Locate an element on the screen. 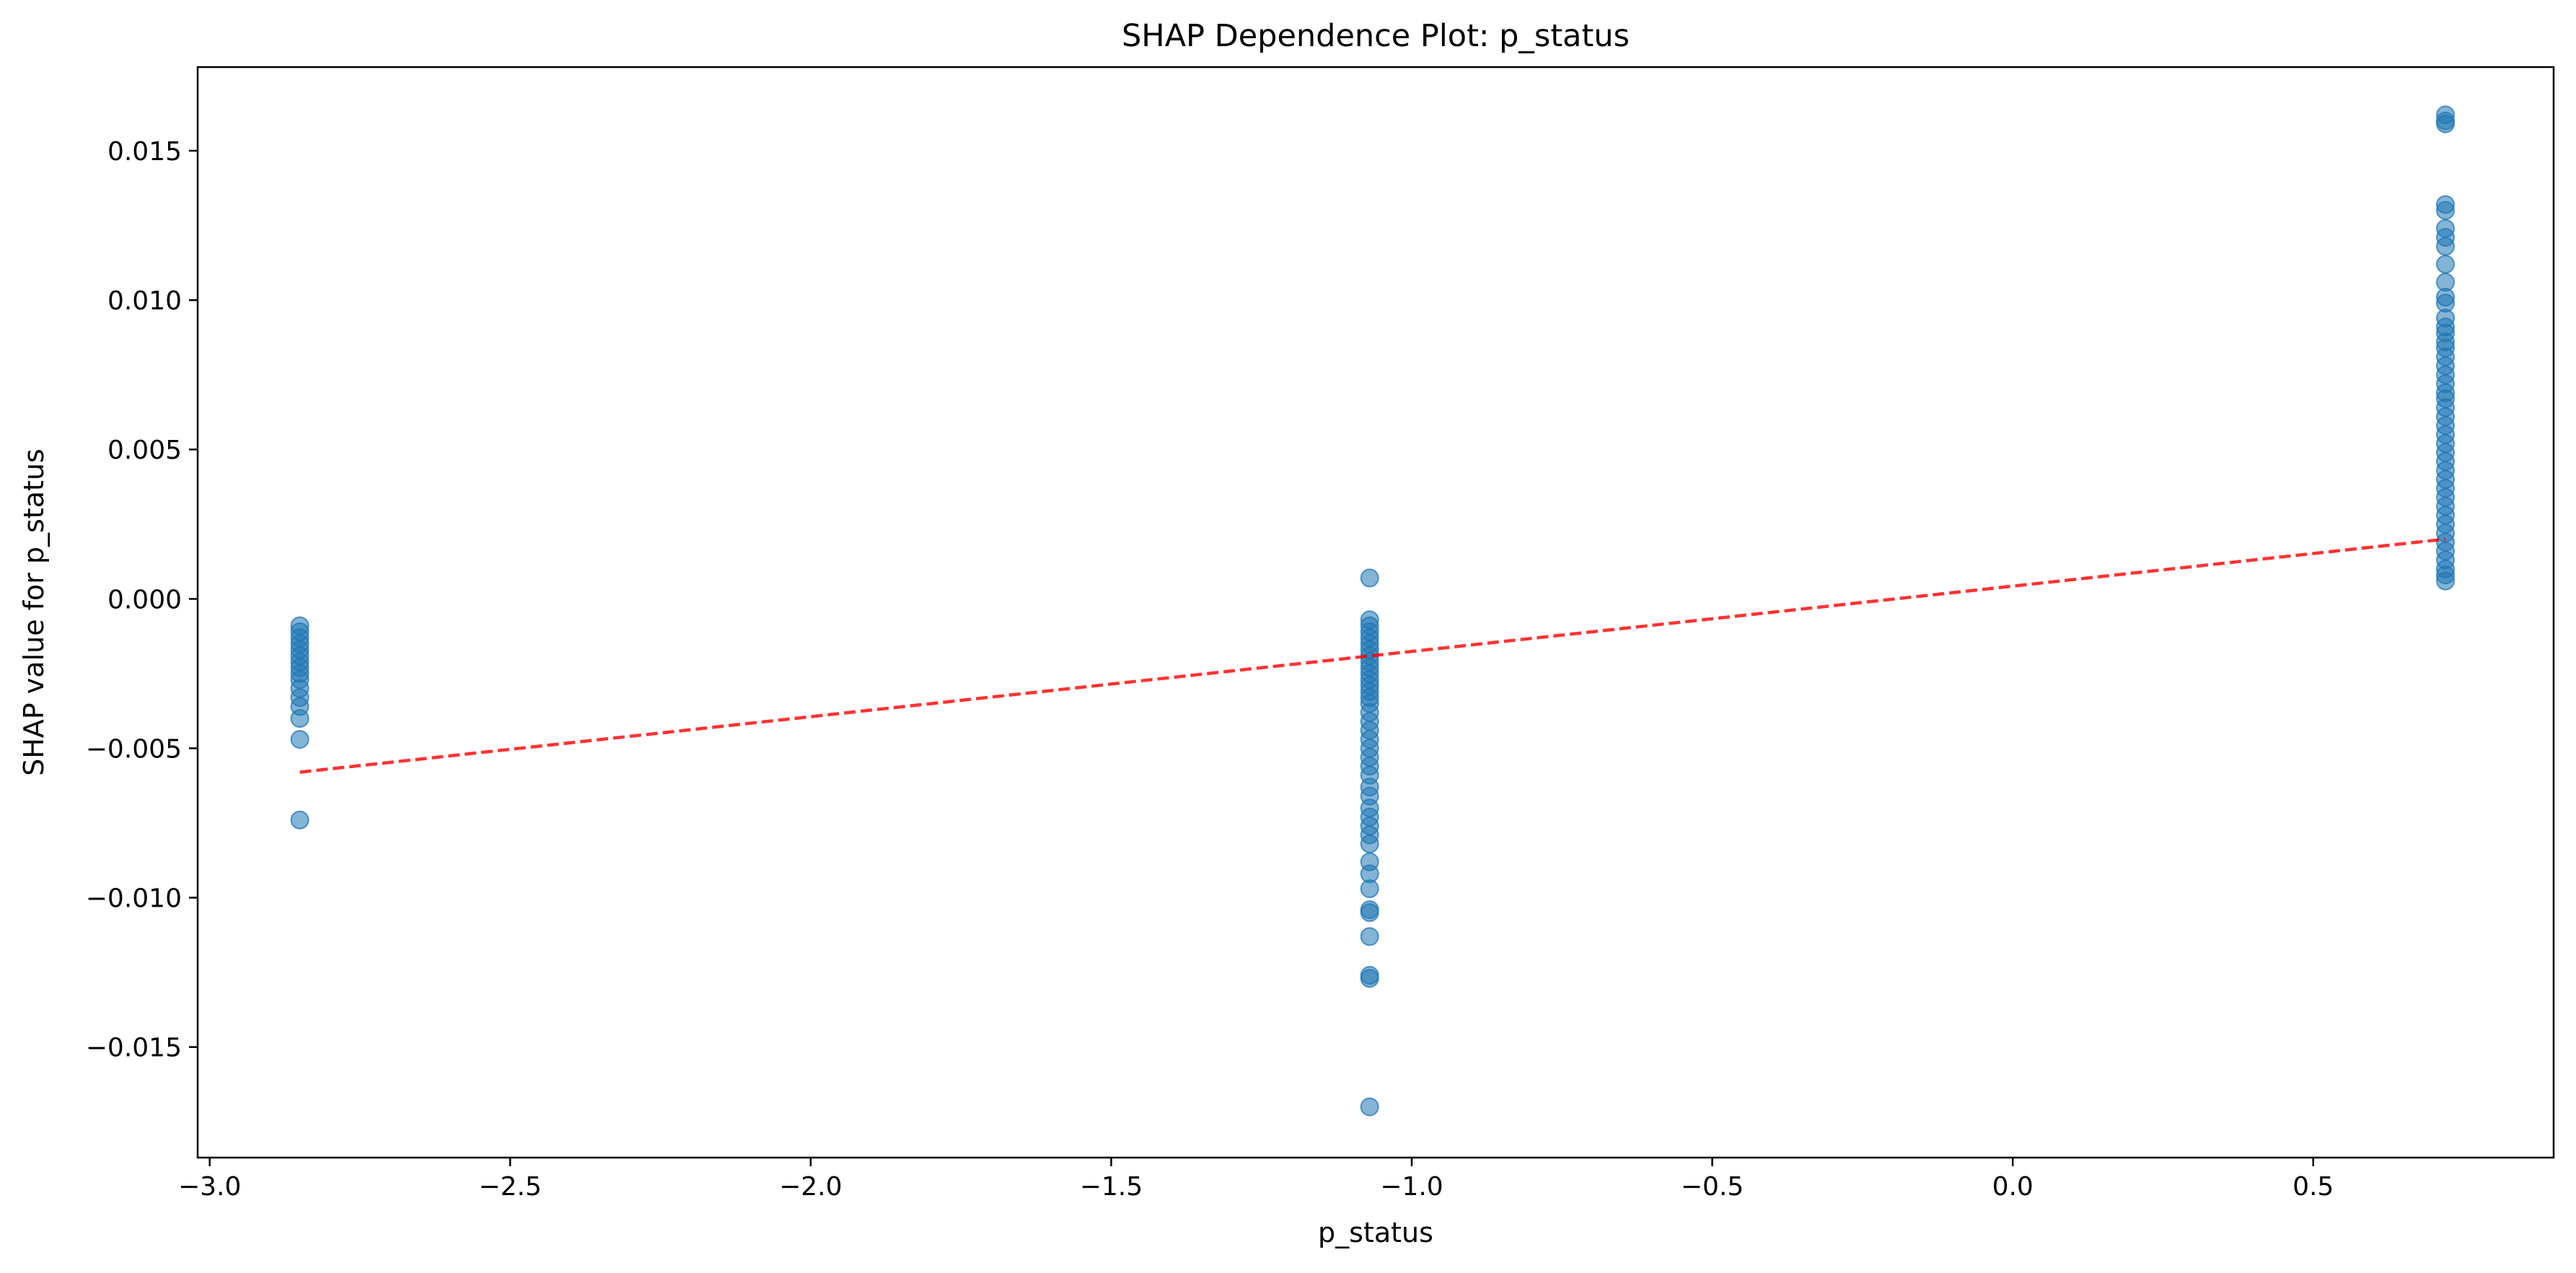 Image resolution: width=2576 pixels, height=1273 pixels. x-tick-label: 0.0 is located at coordinates (2013, 1187).